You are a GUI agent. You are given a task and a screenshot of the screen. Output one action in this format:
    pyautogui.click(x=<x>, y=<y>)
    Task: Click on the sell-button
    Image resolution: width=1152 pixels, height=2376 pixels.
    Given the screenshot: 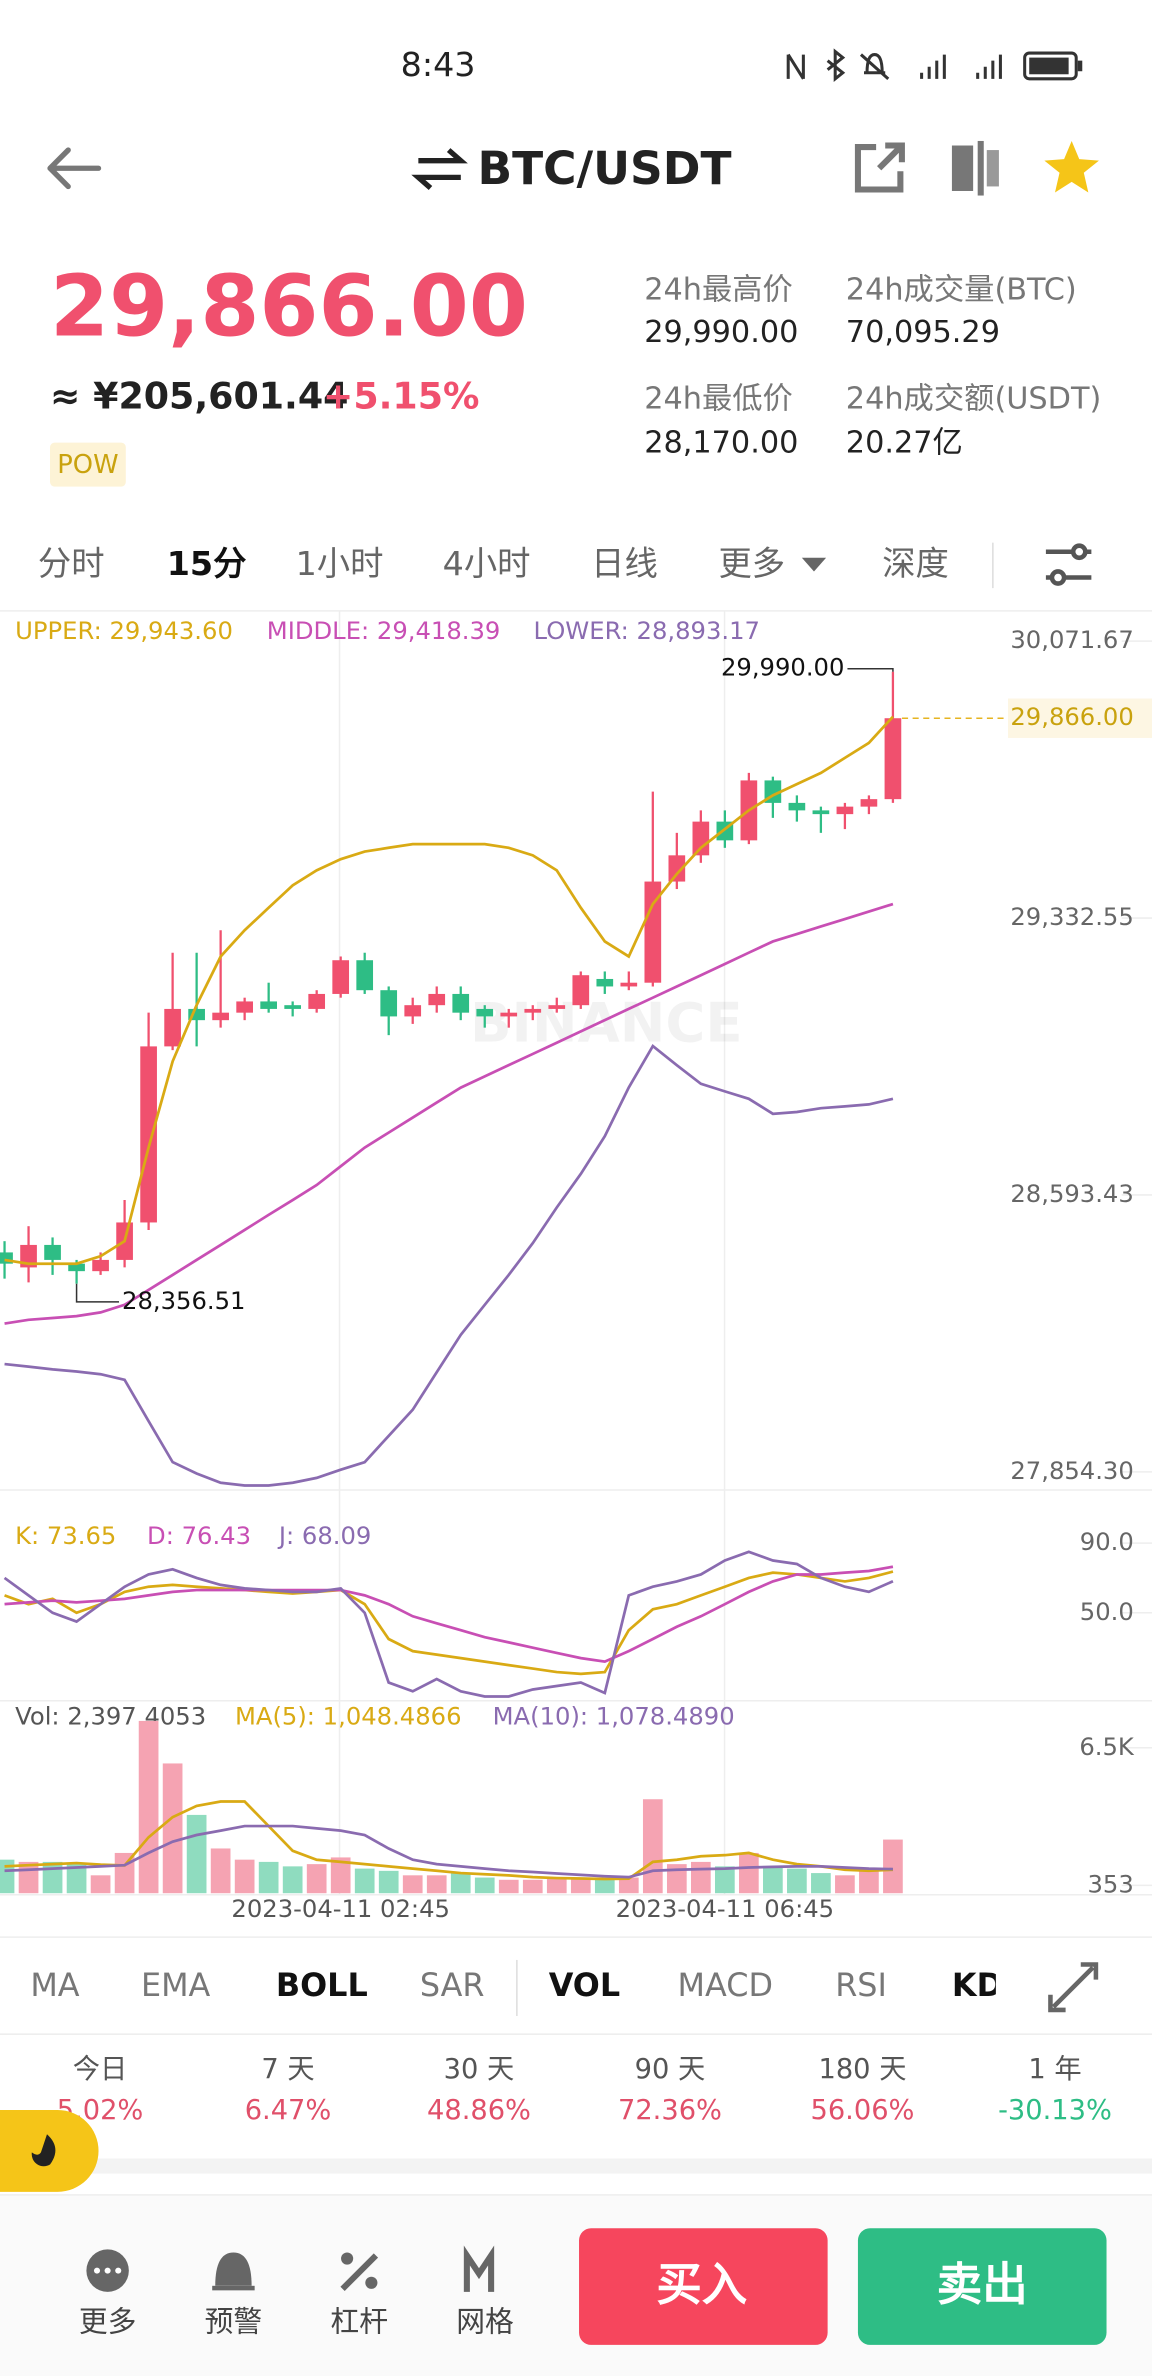 What is the action you would take?
    pyautogui.click(x=982, y=2286)
    